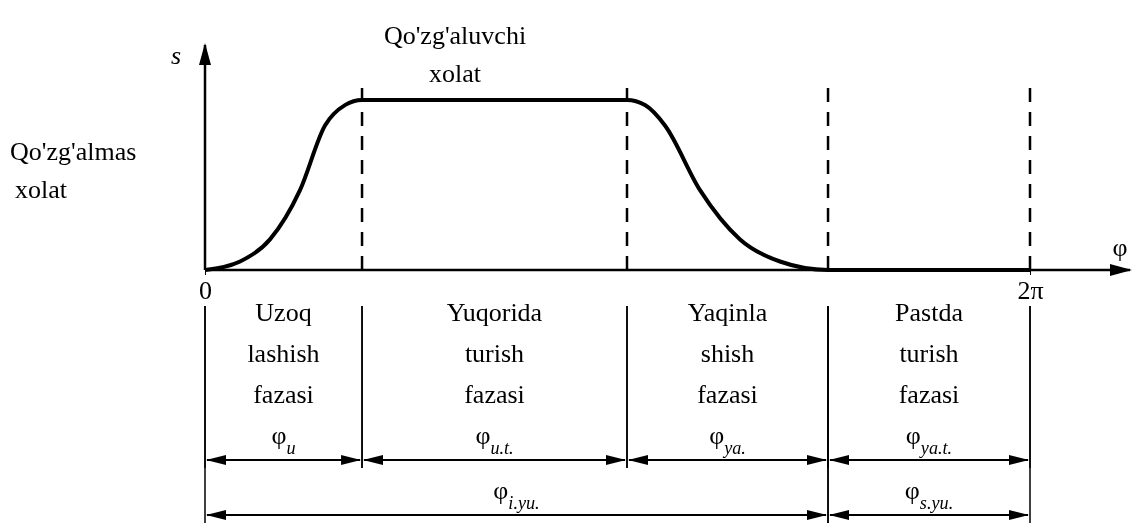 Image resolution: width=1143 pixels, height=527 pixels. What do you see at coordinates (1120, 247) in the screenshot?
I see `x-axis-title: φ` at bounding box center [1120, 247].